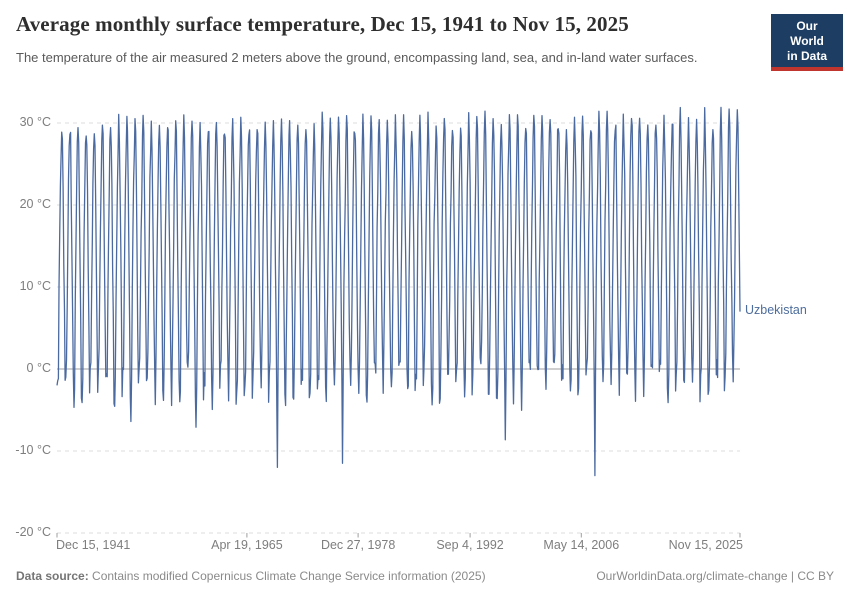 This screenshot has width=850, height=600. Describe the element at coordinates (35, 122) in the screenshot. I see `y-tick-label: 30 °C` at that location.